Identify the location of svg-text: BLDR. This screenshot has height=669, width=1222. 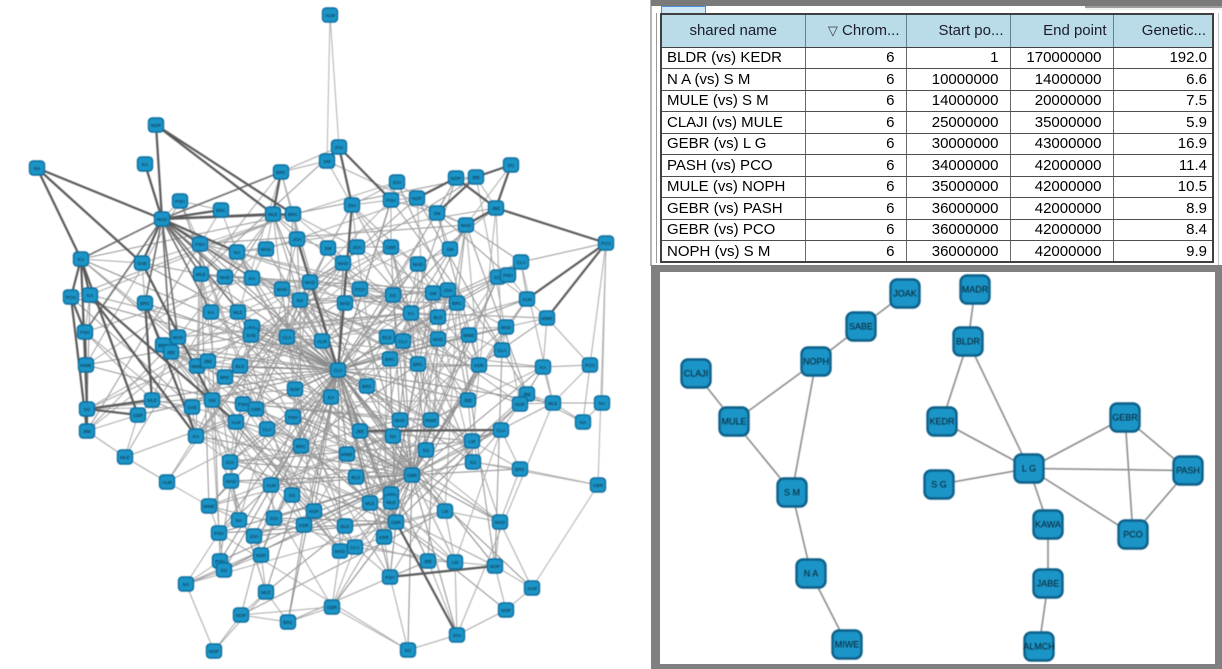
(968, 341).